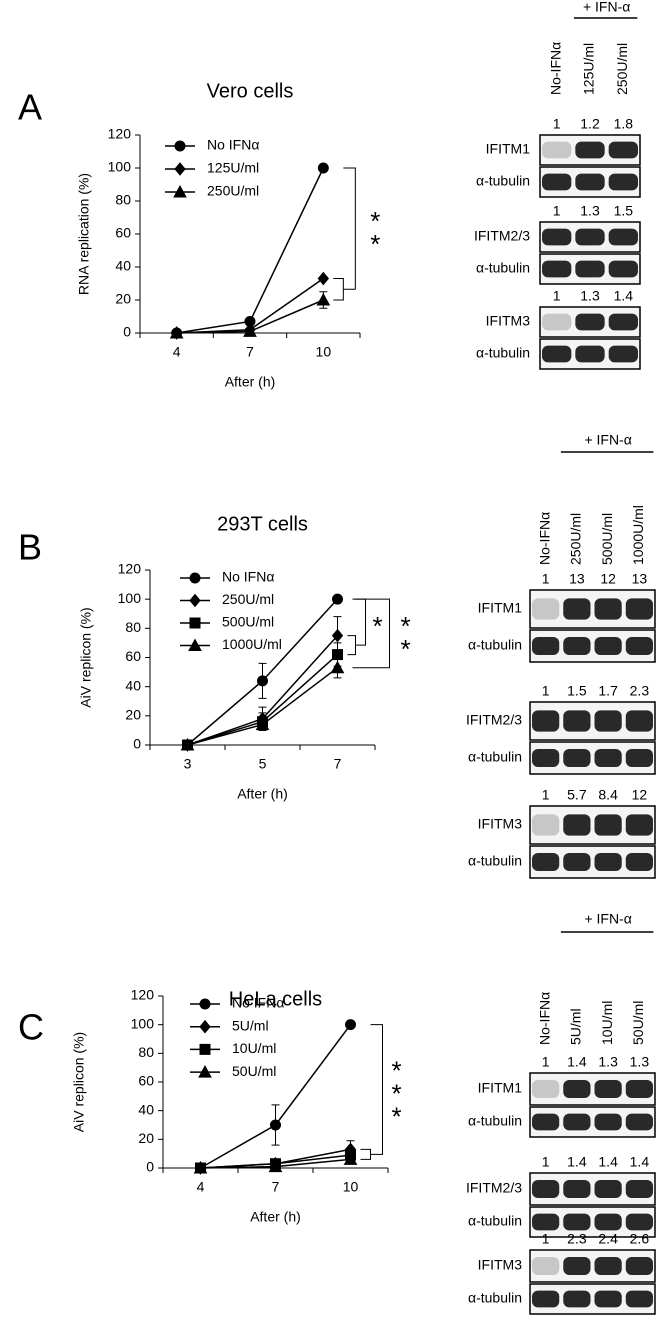 The height and width of the screenshot is (1323, 656). What do you see at coordinates (351, 1187) in the screenshot?
I see `x-tick-label: 10` at bounding box center [351, 1187].